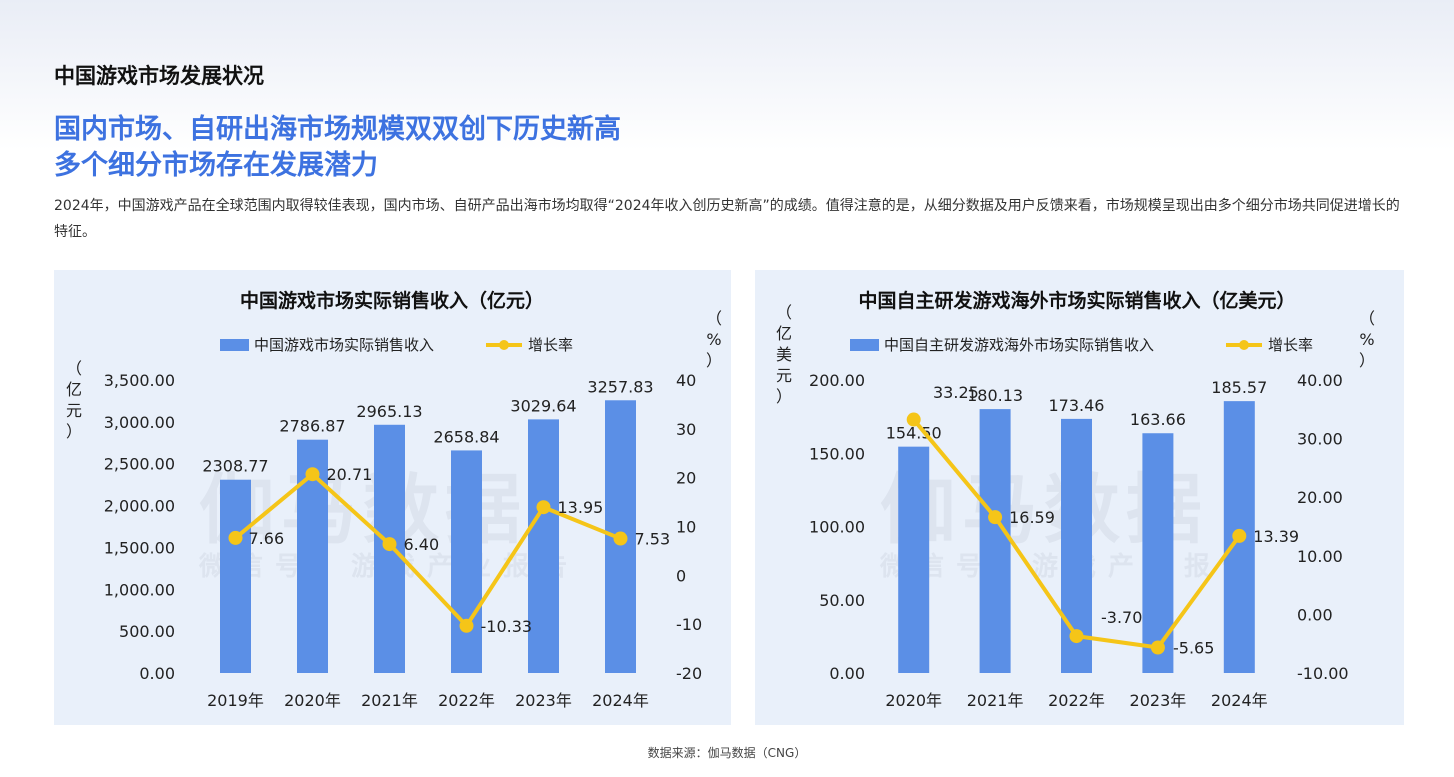 The image size is (1454, 777). What do you see at coordinates (1158, 419) in the screenshot?
I see `bar-value-label: 163.66` at bounding box center [1158, 419].